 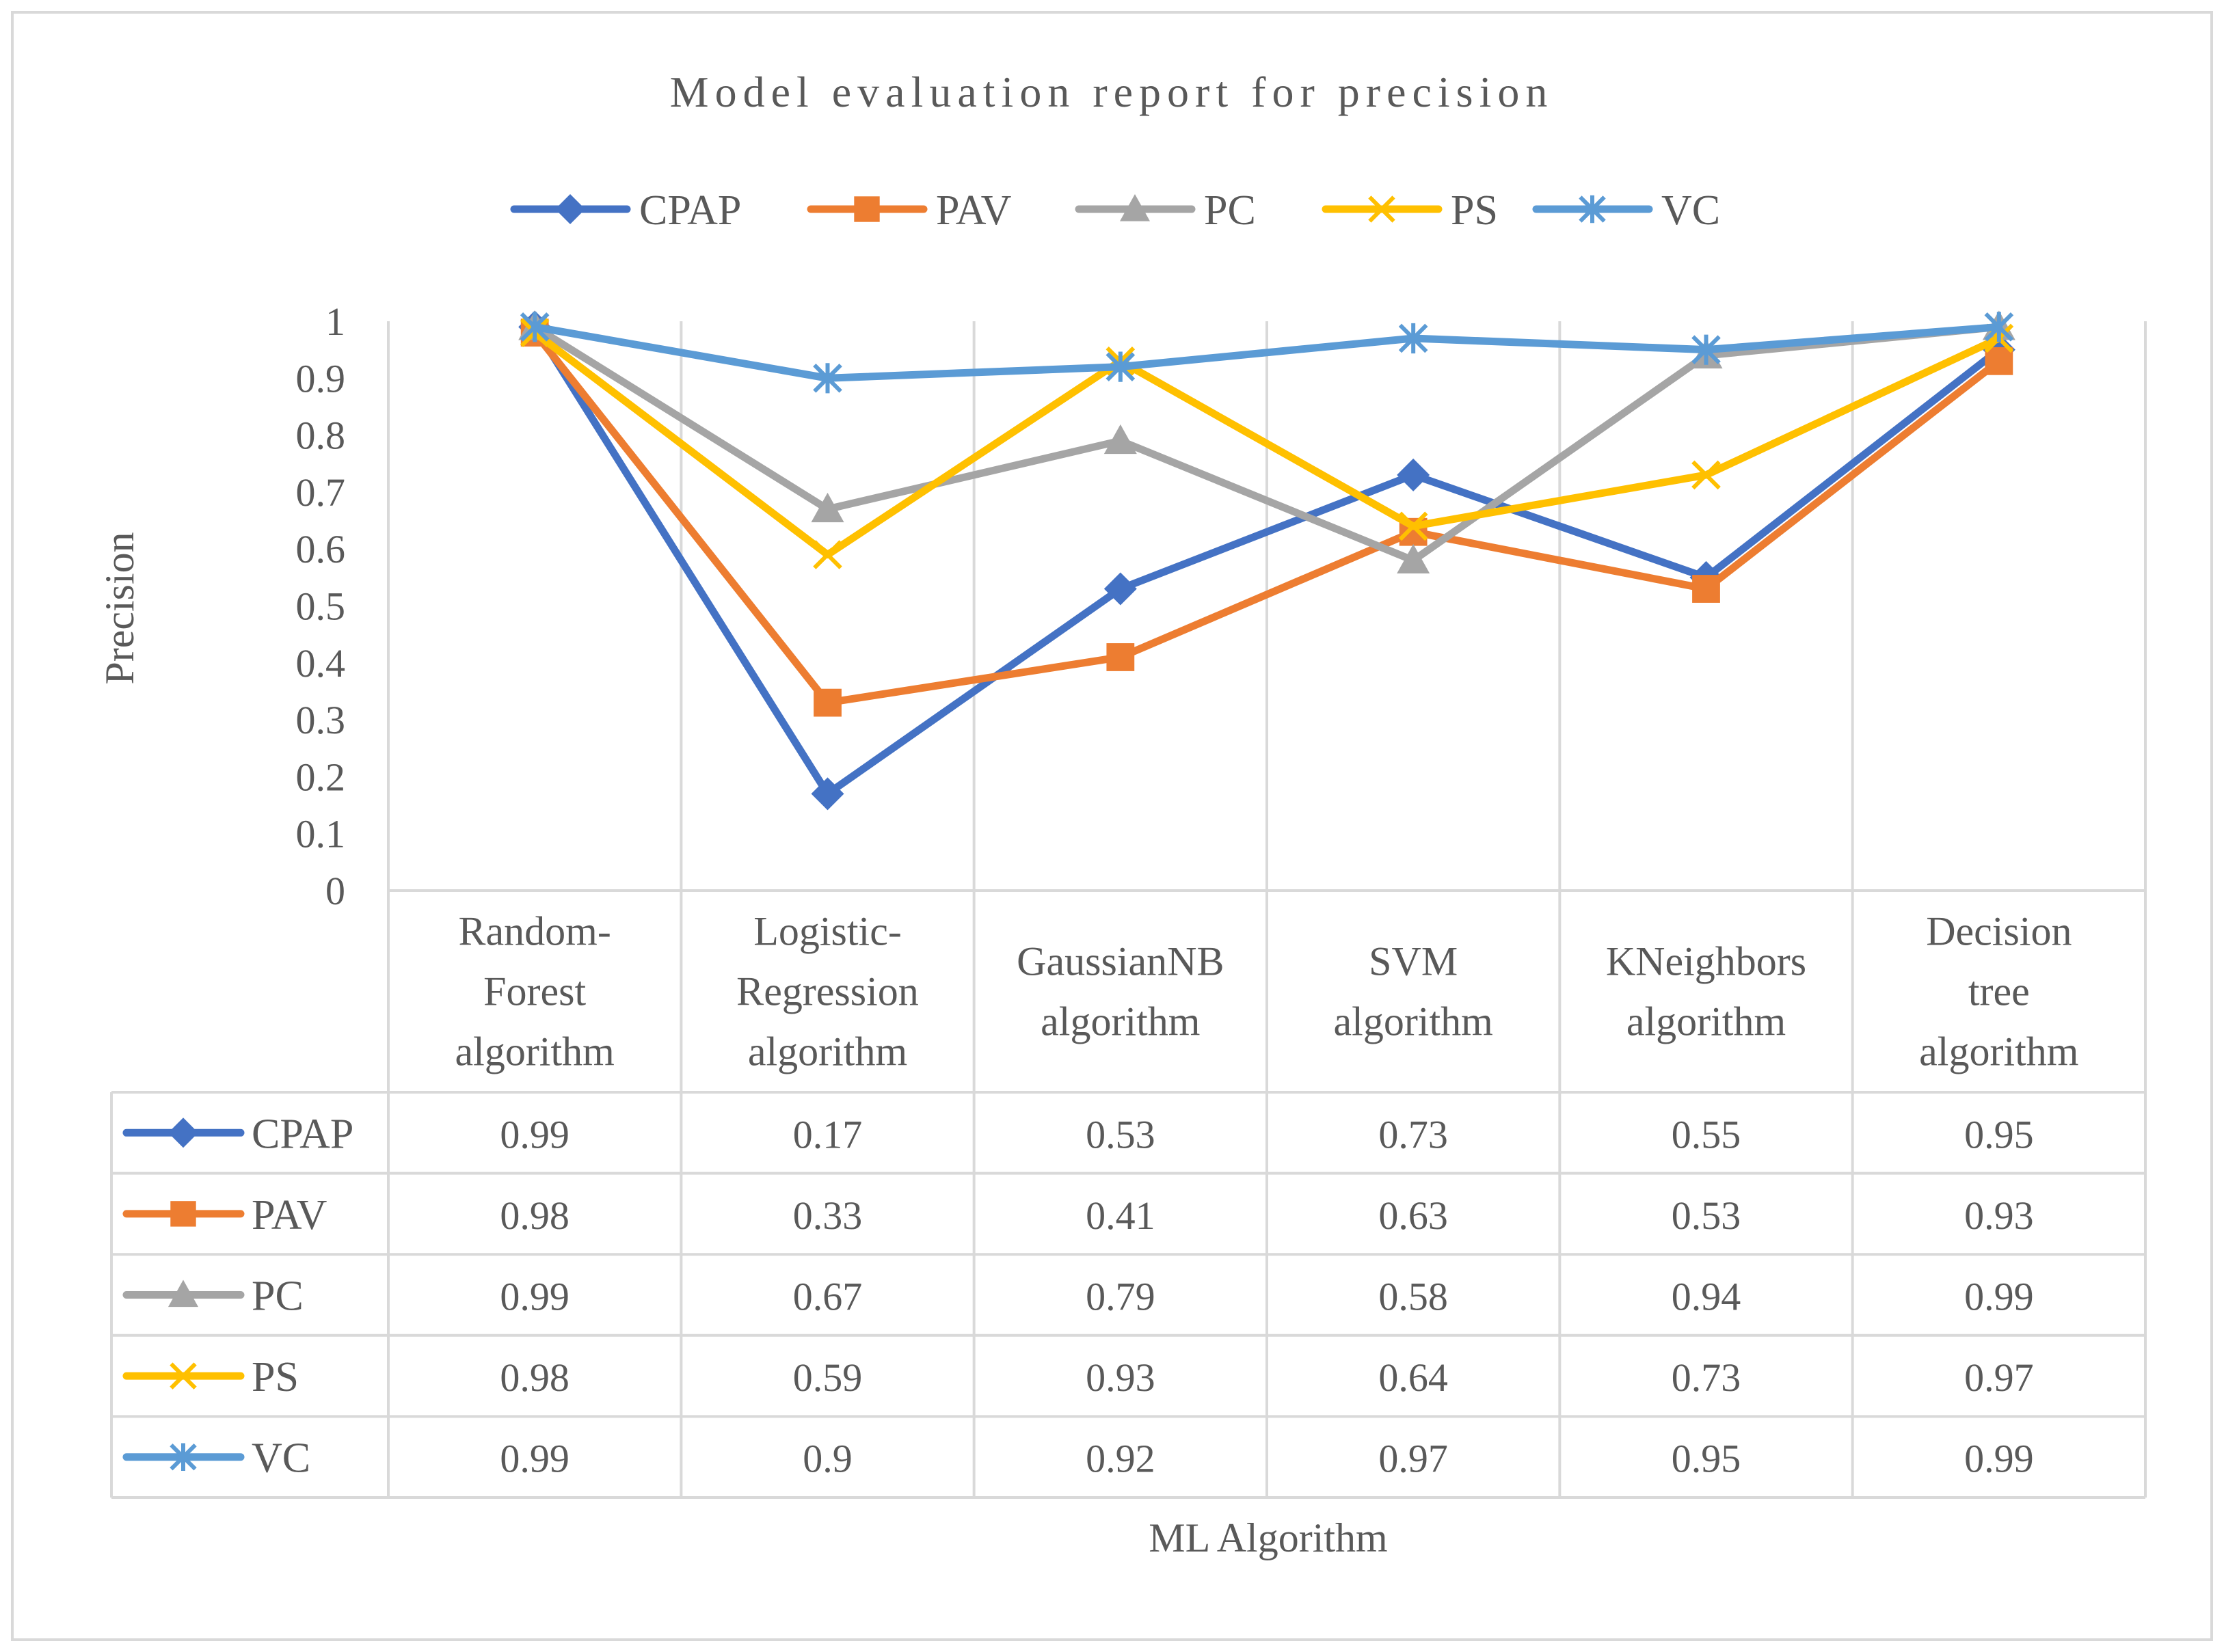 What do you see at coordinates (828, 1297) in the screenshot?
I see `table-cell-value: 0.67` at bounding box center [828, 1297].